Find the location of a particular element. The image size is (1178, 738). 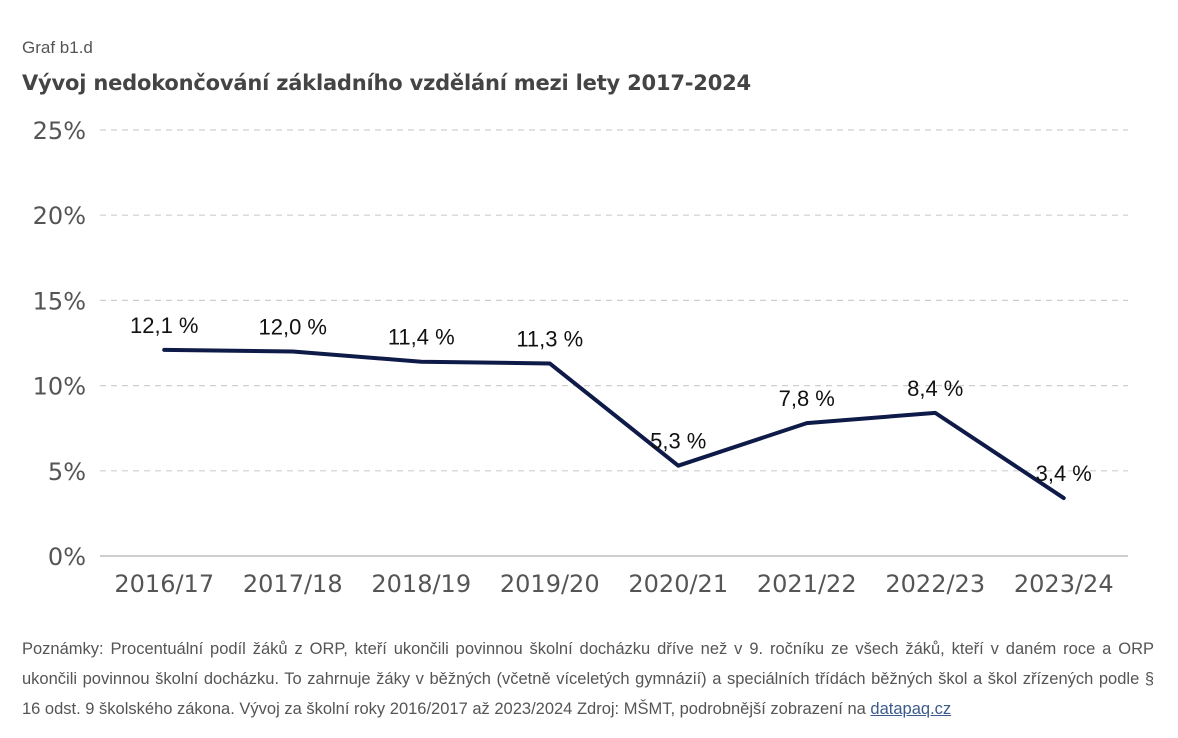

x-tick-label: 2020/21 is located at coordinates (678, 584).